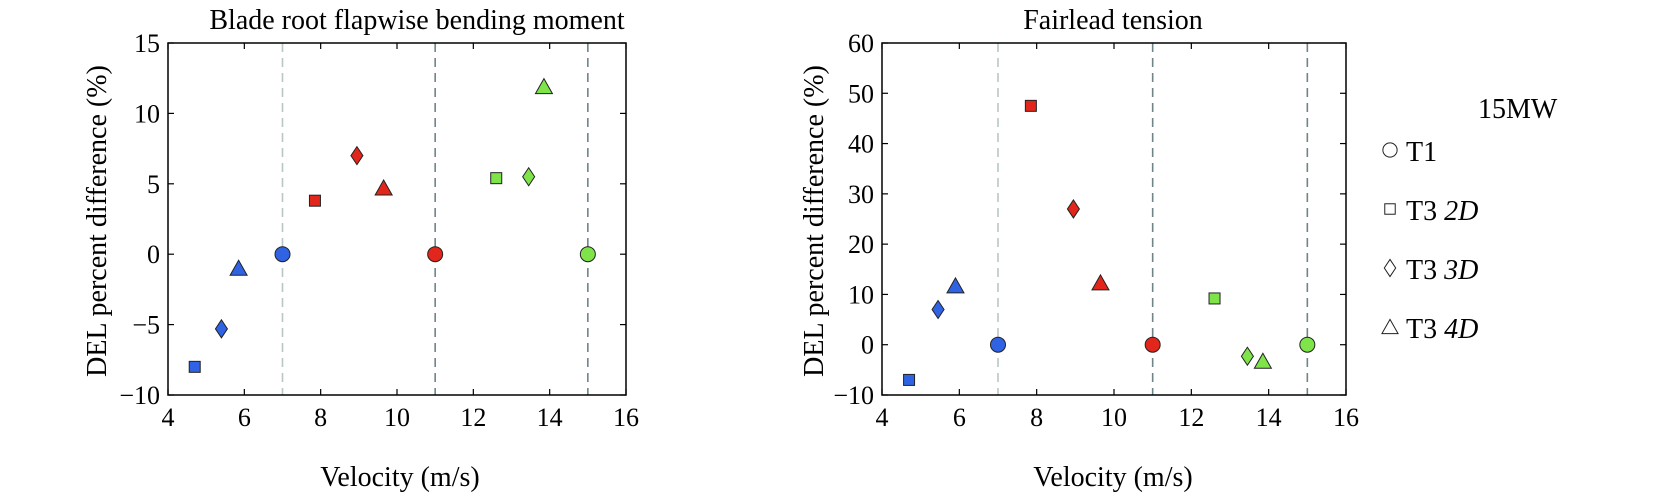 The height and width of the screenshot is (500, 1655). What do you see at coordinates (1113, 20) in the screenshot?
I see `chart-title: Fairlead tension` at bounding box center [1113, 20].